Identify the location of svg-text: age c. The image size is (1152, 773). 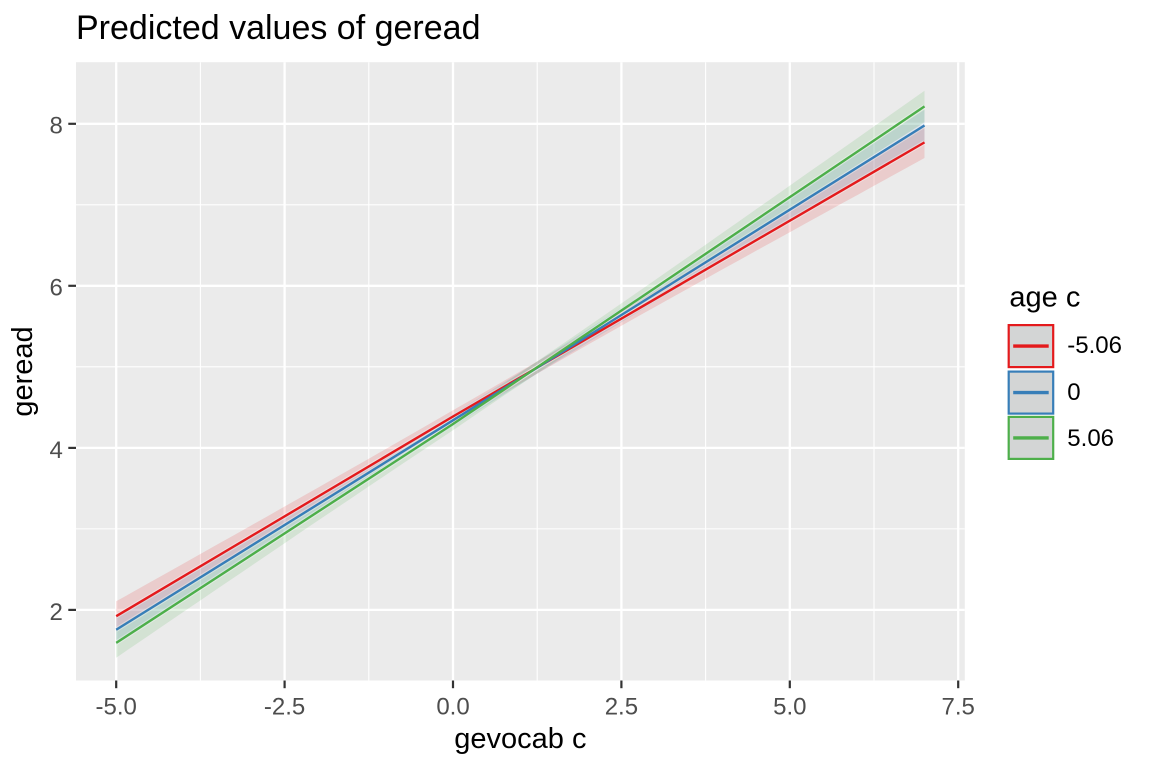
(1044, 297).